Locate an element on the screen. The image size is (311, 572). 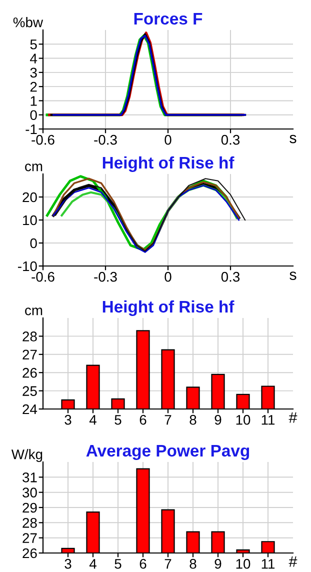
chart-title: Average Power Pavg is located at coordinates (168, 452).